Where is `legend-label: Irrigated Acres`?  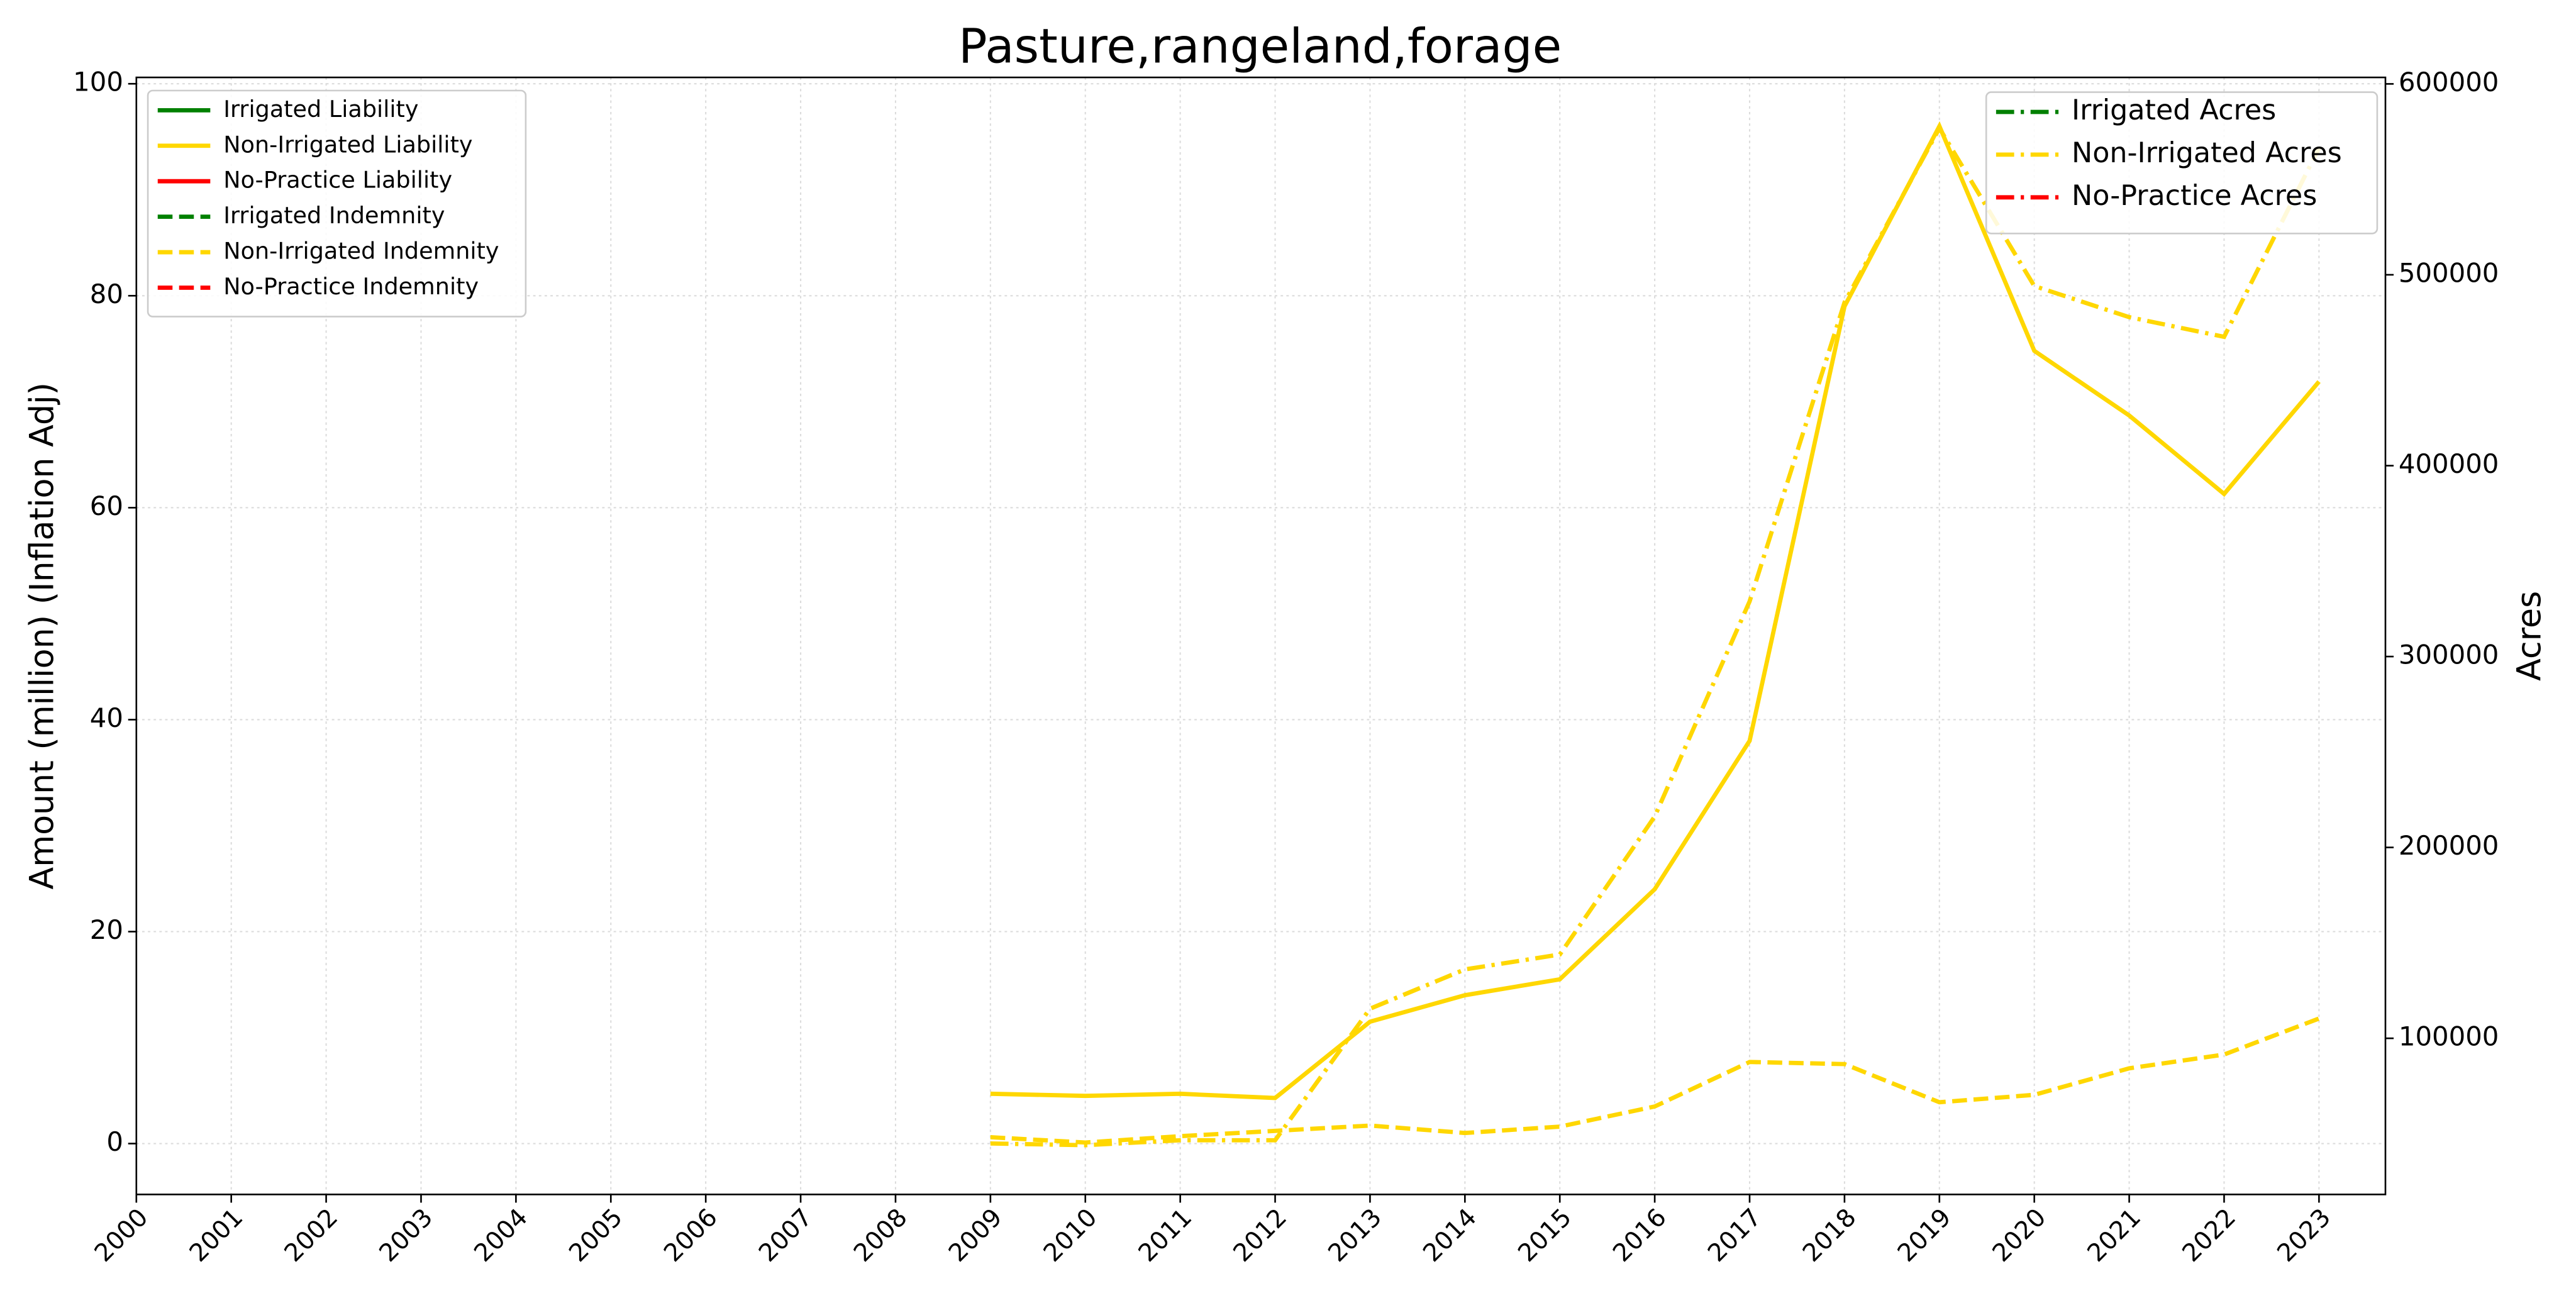
legend-label: Irrigated Acres is located at coordinates (2174, 110).